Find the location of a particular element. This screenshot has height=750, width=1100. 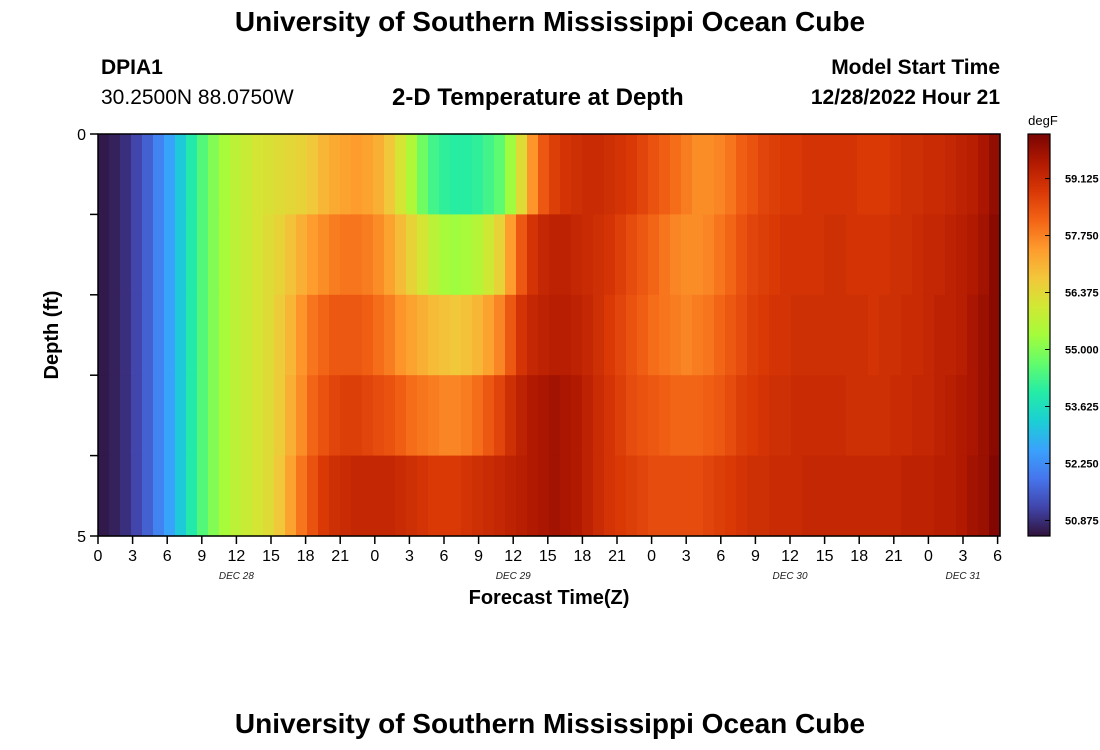

colorbar-unit: degF is located at coordinates (1043, 120).